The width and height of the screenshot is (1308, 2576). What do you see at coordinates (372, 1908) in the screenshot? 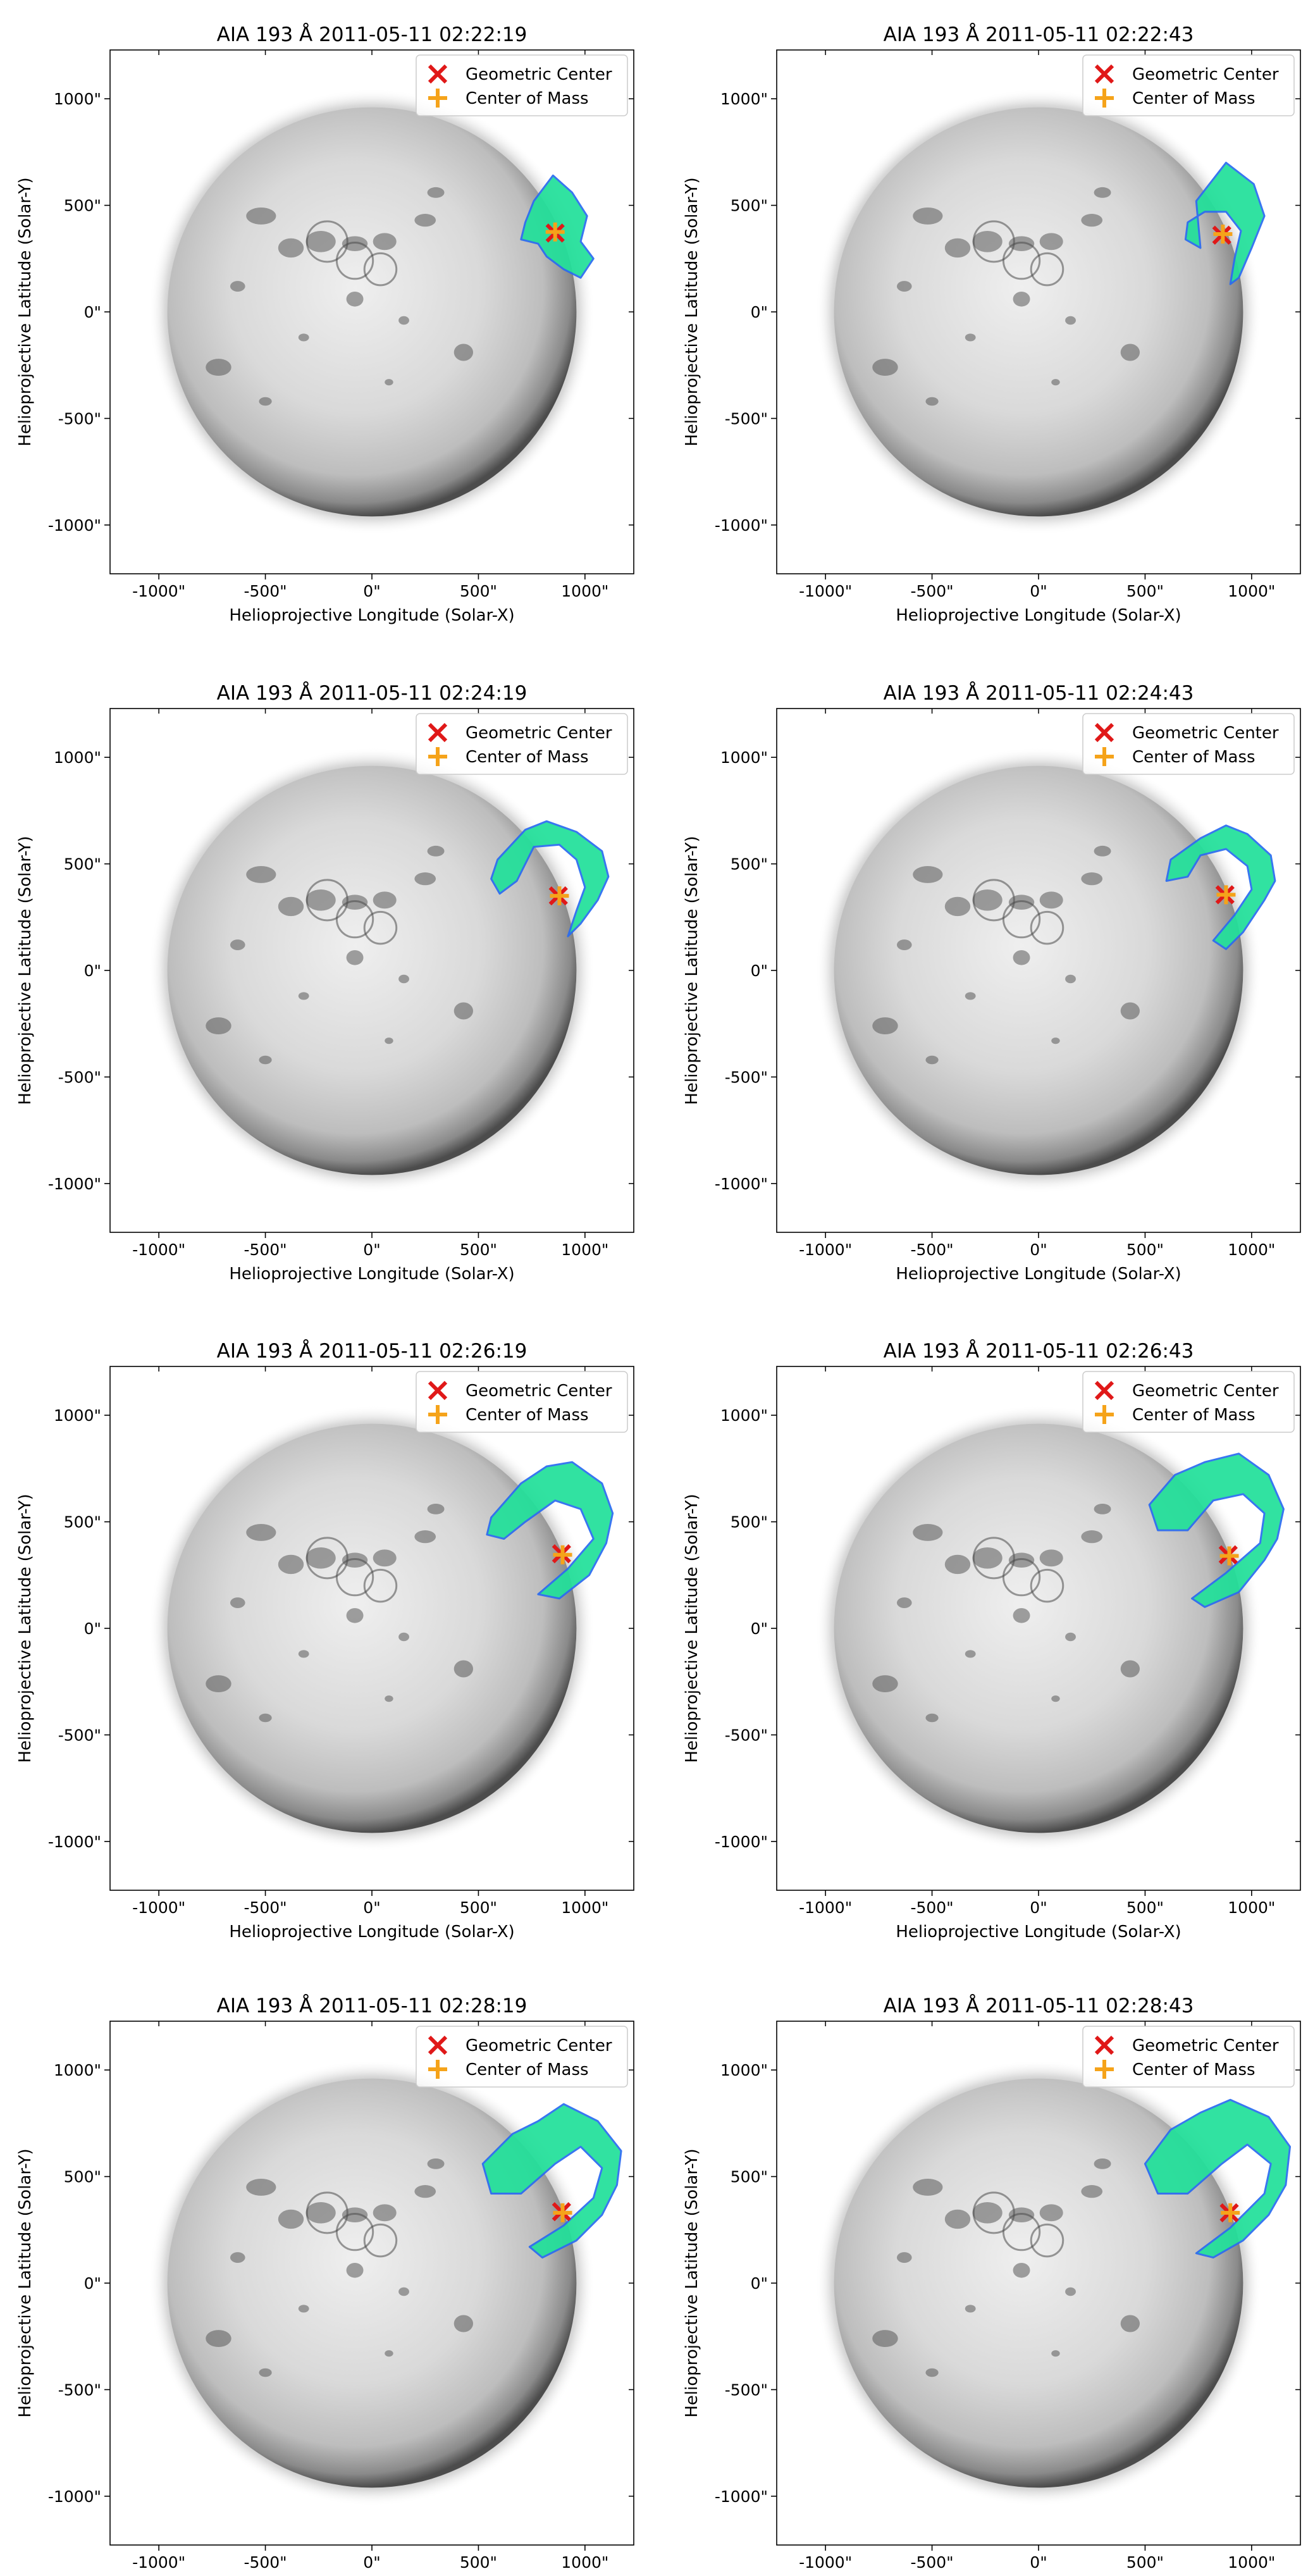
I see `x-tick-label: 0"` at bounding box center [372, 1908].